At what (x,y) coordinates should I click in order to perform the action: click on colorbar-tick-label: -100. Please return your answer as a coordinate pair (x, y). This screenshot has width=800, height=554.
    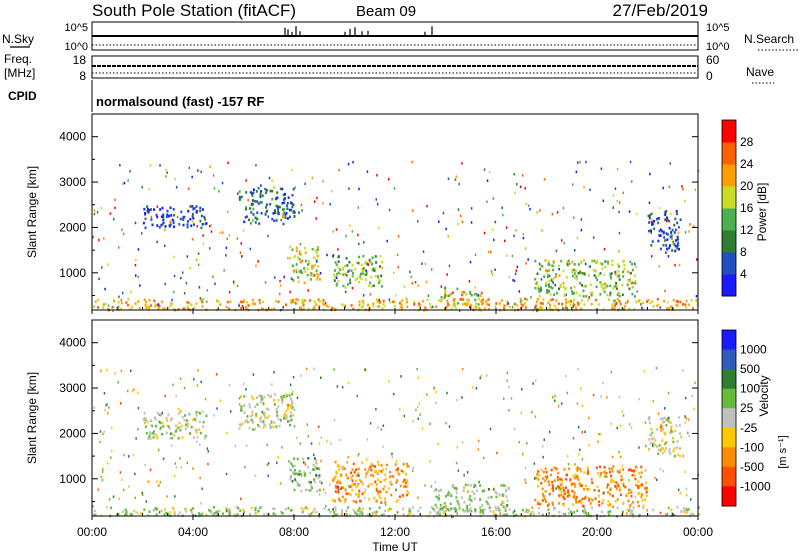
    Looking at the image, I should click on (752, 447).